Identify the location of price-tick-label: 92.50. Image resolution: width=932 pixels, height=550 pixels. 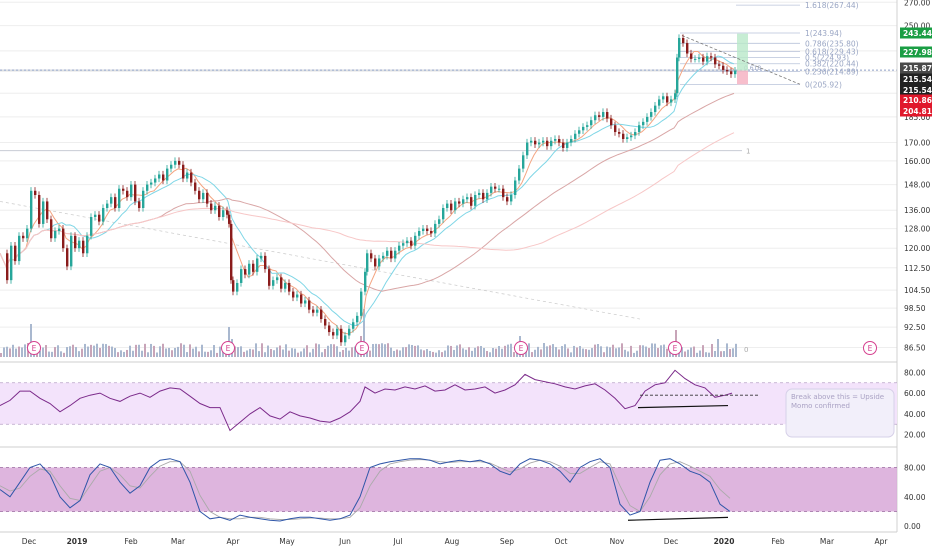
(915, 327).